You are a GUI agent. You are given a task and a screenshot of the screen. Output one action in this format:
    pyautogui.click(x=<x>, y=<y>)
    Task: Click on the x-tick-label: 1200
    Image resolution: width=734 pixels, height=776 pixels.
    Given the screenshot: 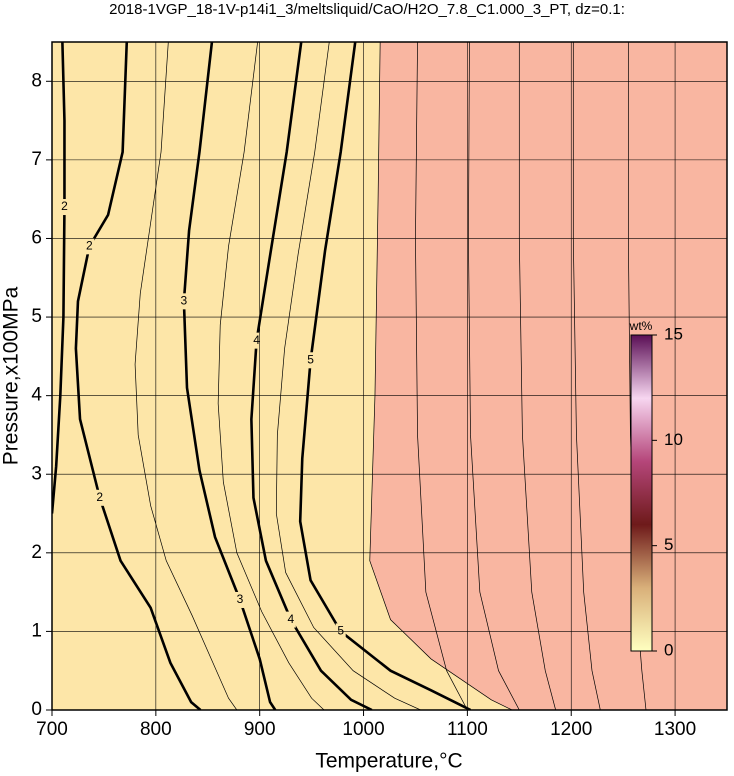 What is the action you would take?
    pyautogui.click(x=571, y=729)
    